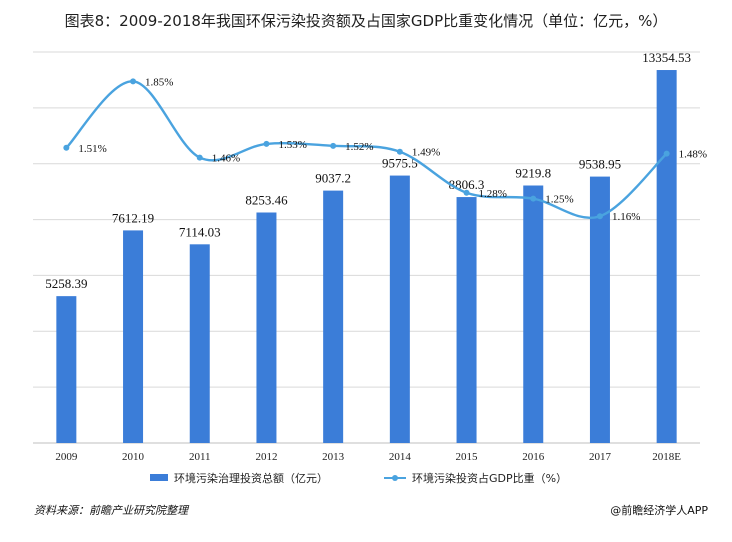 The image size is (732, 542). I want to click on bar-2009, so click(66, 369).